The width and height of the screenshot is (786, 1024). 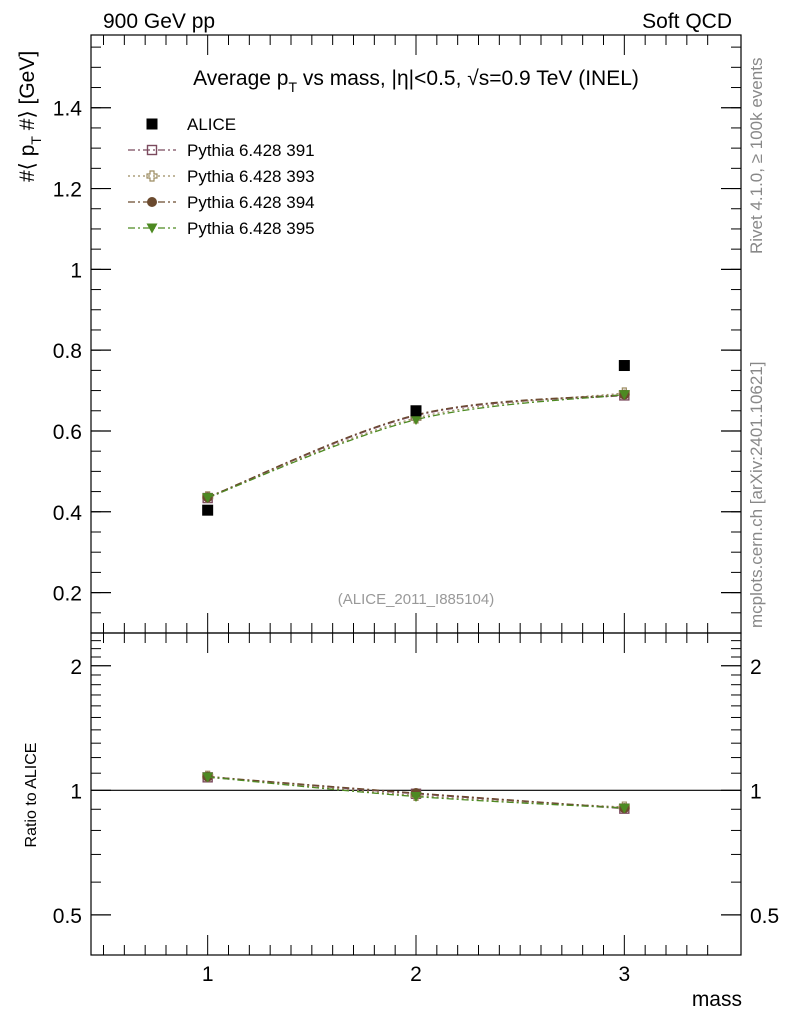 What do you see at coordinates (756, 495) in the screenshot?
I see `side-text-bottom: mcplots.cern.ch [arXiv:2401.10621]` at bounding box center [756, 495].